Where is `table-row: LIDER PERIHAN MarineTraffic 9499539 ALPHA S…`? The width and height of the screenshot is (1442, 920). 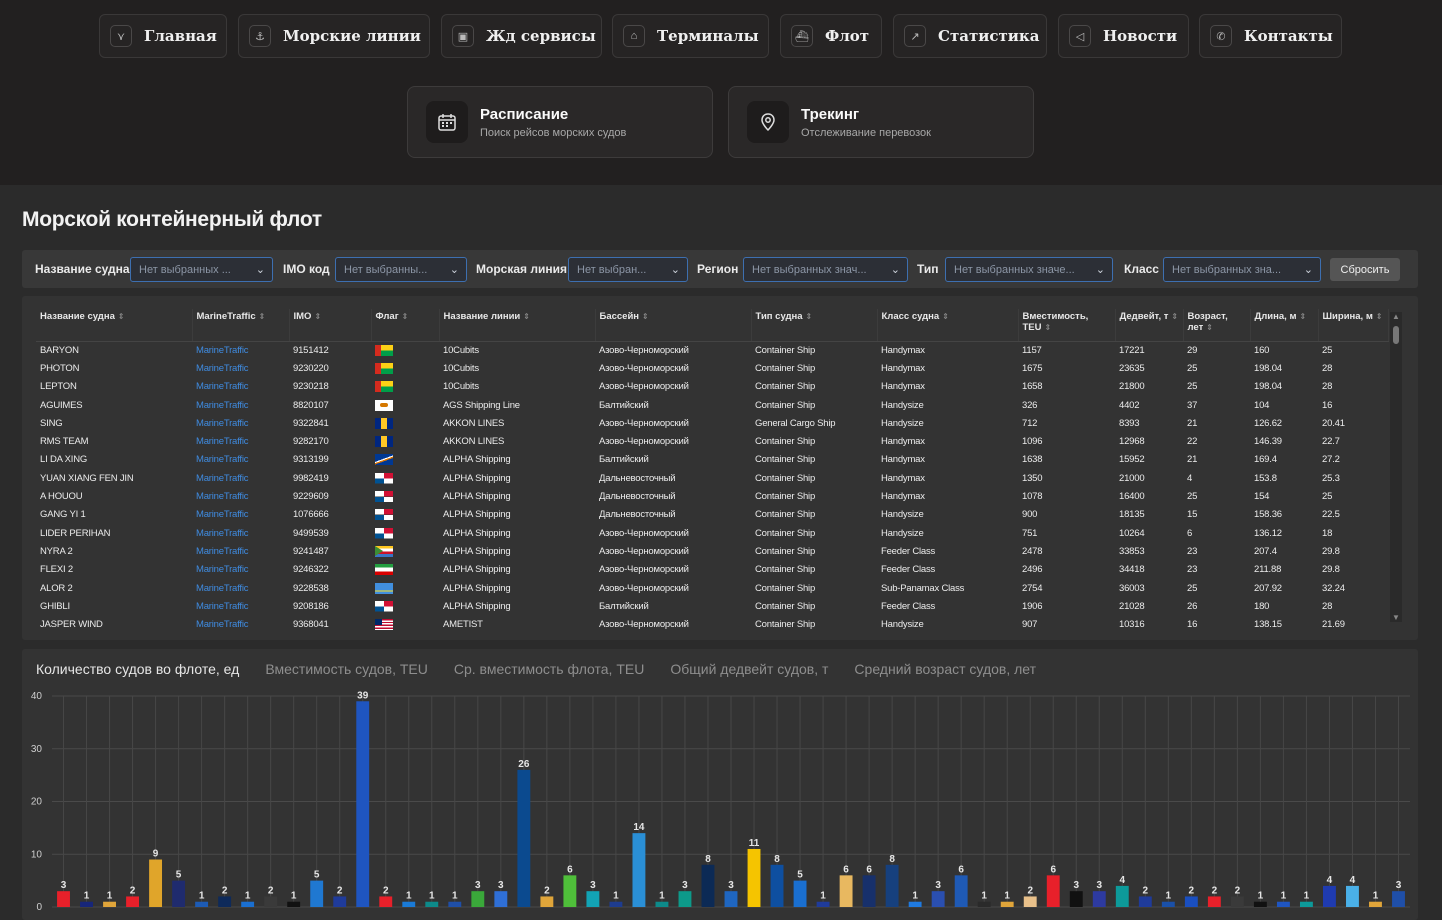 table-row: LIDER PERIHAN MarineTraffic 9499539 ALPHA S… is located at coordinates (712, 533).